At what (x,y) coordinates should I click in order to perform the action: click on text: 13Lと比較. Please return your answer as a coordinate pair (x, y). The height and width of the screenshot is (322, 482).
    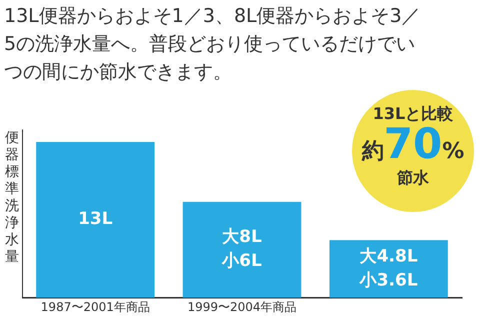
    Looking at the image, I should click on (413, 114).